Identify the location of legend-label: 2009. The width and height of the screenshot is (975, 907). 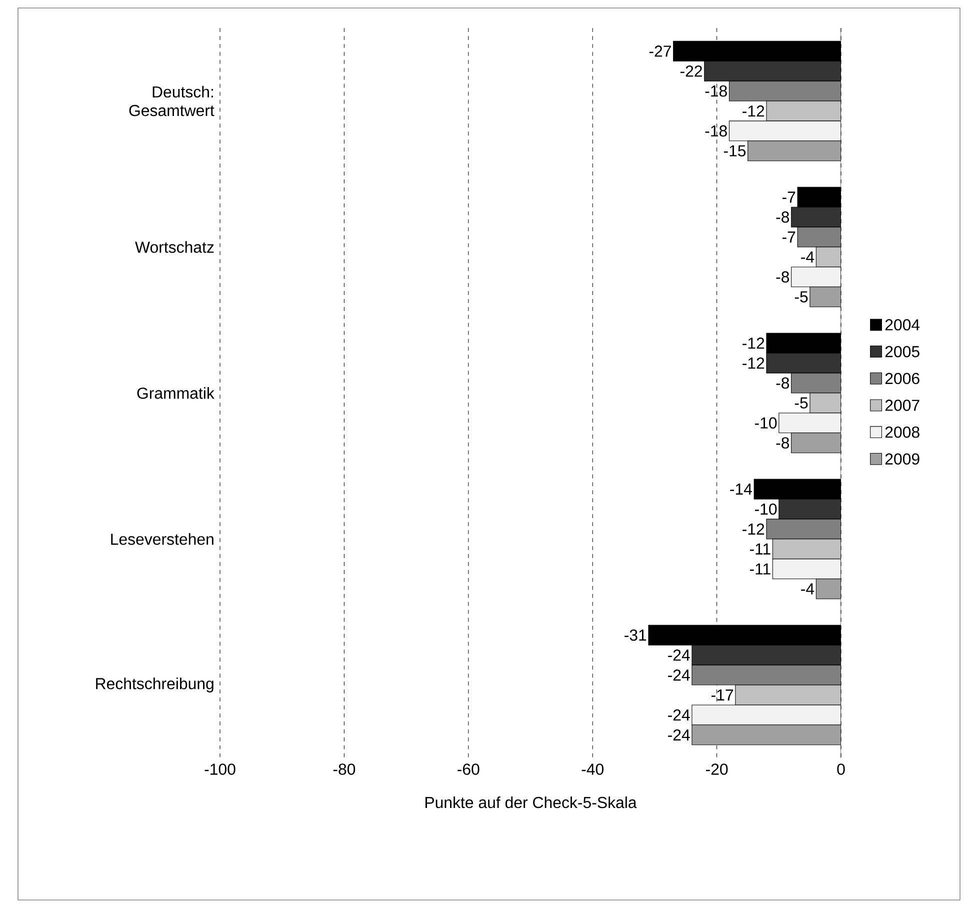
(902, 459).